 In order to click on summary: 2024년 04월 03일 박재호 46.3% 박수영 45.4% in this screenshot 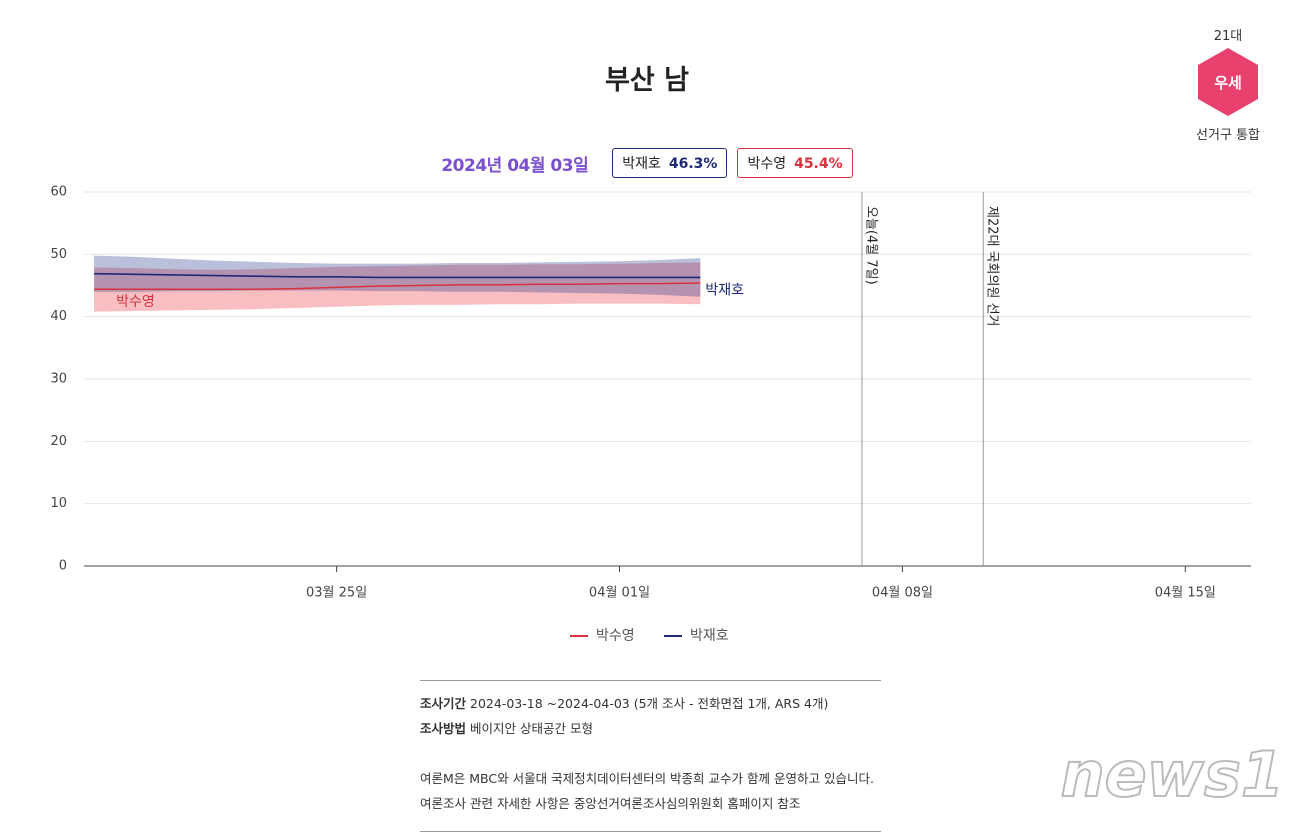, I will do `click(647, 163)`.